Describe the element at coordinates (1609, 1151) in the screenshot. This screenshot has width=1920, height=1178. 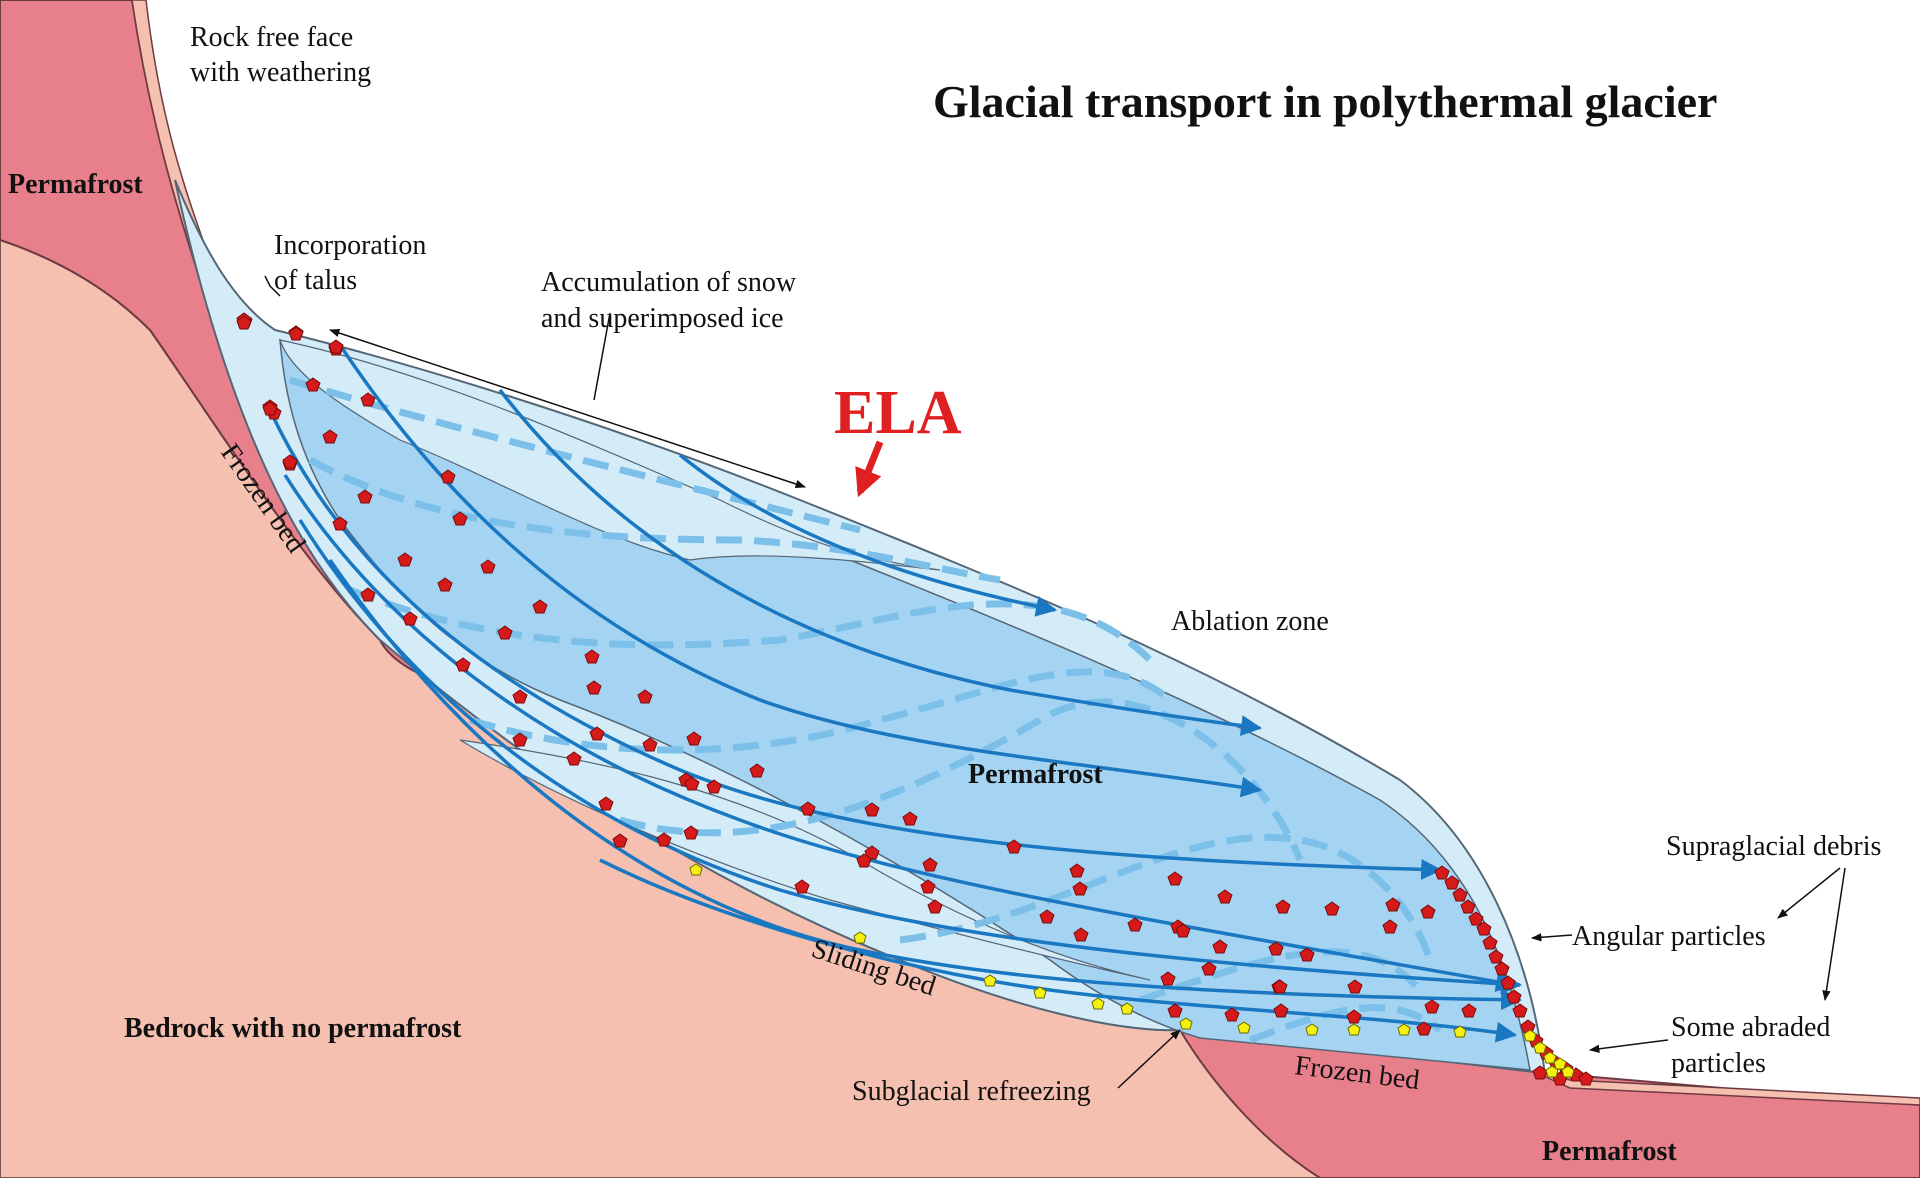
I see `permafrost-bottom-right-label: Permafrost` at that location.